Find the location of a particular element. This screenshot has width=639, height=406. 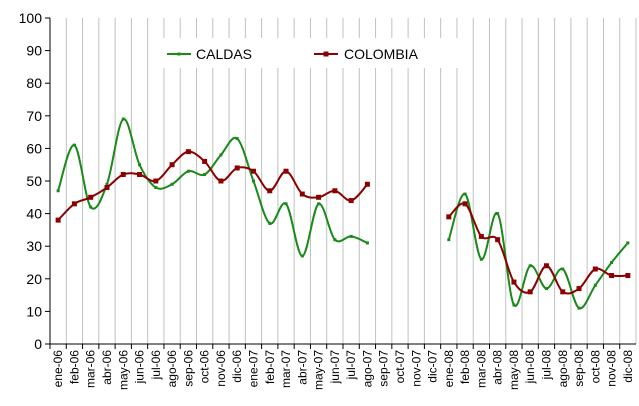

x-tick-label: jul-07 is located at coordinates (351, 365).